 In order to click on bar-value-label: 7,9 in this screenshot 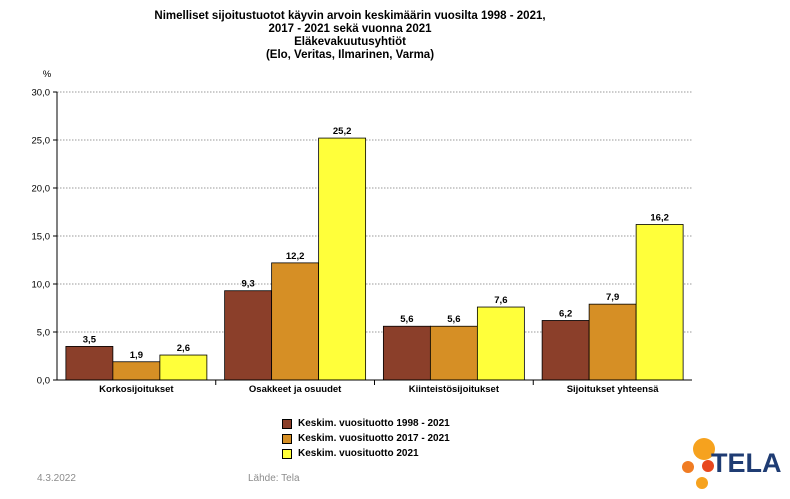, I will do `click(612, 297)`.